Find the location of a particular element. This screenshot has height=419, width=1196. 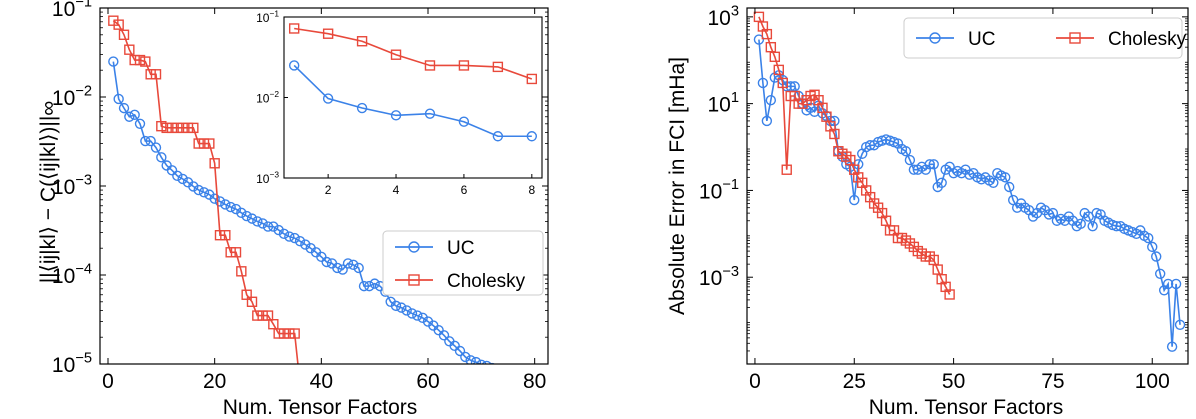

inset-x-tick-label: 4 is located at coordinates (396, 190).